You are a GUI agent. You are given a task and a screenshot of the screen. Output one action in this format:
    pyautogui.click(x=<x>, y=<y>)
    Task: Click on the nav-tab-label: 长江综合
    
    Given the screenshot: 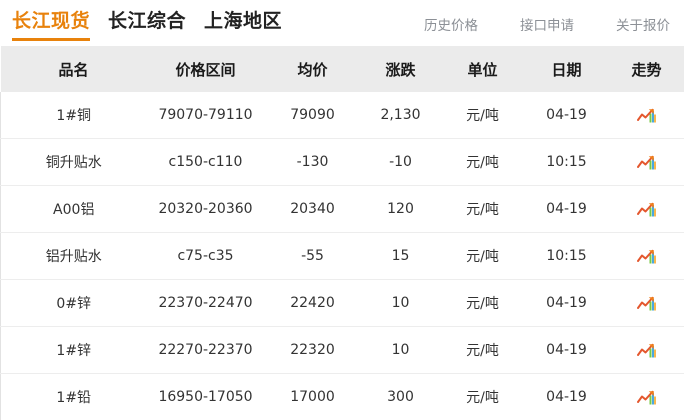 What is the action you would take?
    pyautogui.click(x=147, y=21)
    